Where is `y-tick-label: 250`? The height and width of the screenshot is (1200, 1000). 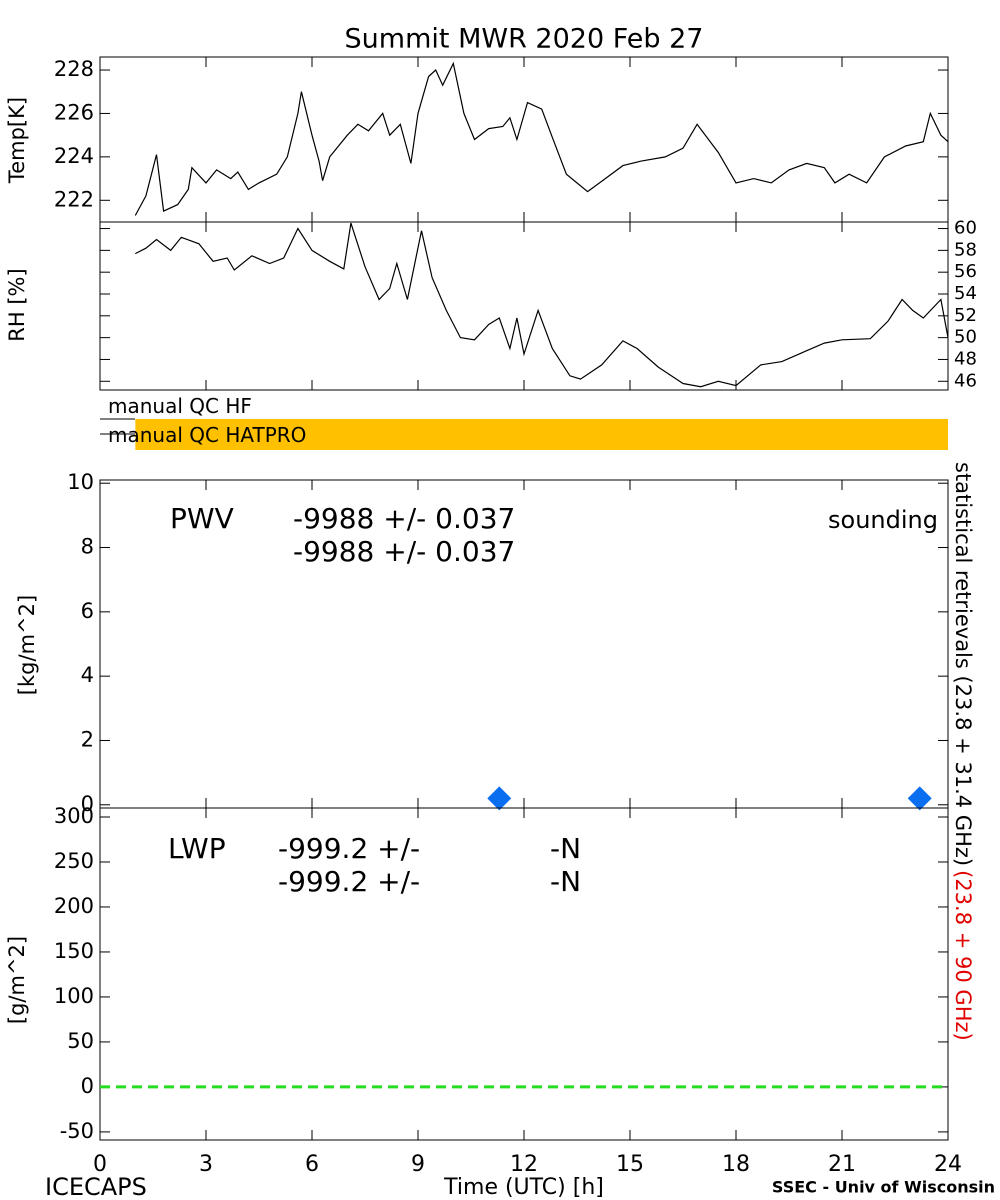 y-tick-label: 250 is located at coordinates (74, 861).